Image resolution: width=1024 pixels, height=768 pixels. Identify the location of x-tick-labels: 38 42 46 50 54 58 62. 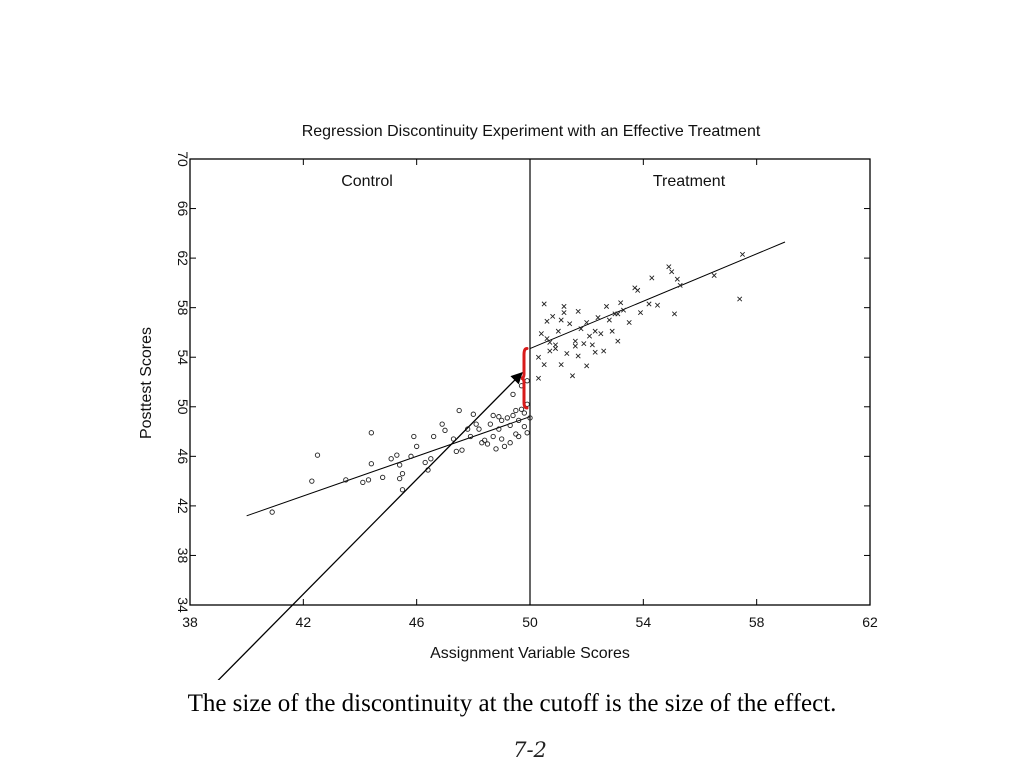
(530, 622).